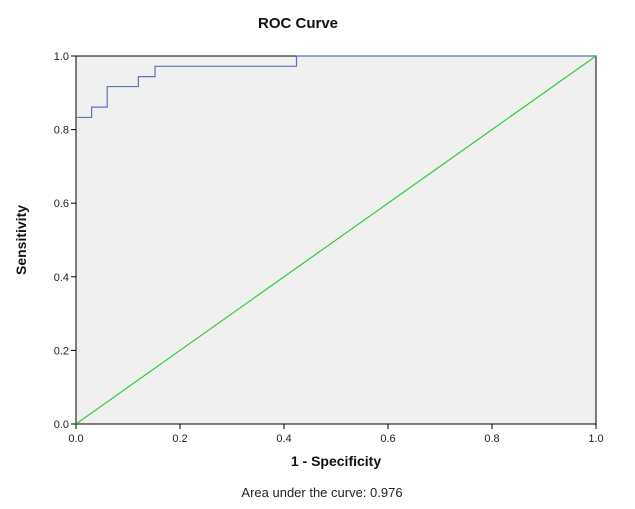 This screenshot has width=635, height=509. Describe the element at coordinates (61, 131) in the screenshot. I see `y-tick-label: 0.8` at that location.